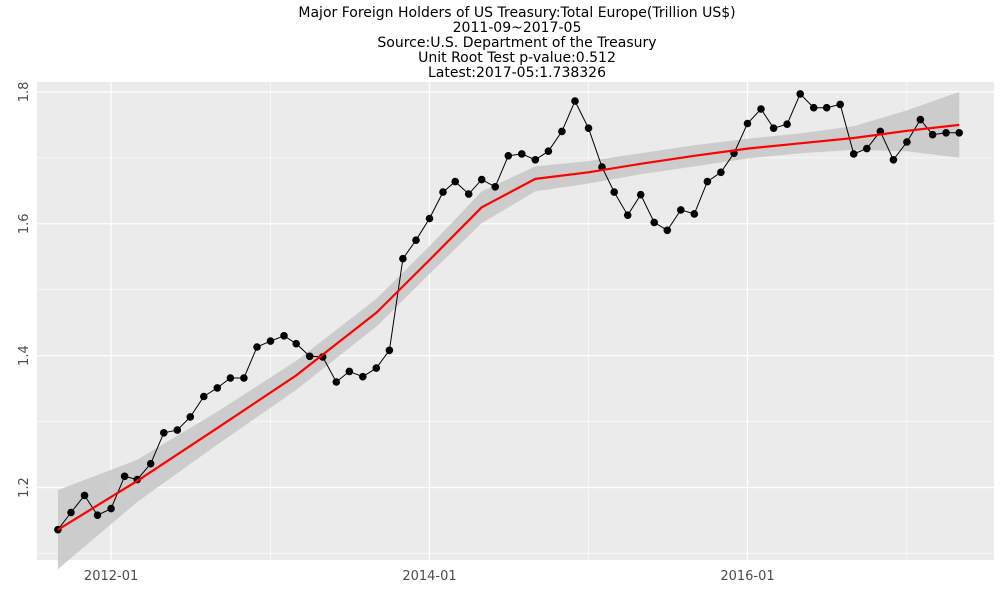  What do you see at coordinates (111, 576) in the screenshot?
I see `x-tick-label-2012-01: 2012-01` at bounding box center [111, 576].